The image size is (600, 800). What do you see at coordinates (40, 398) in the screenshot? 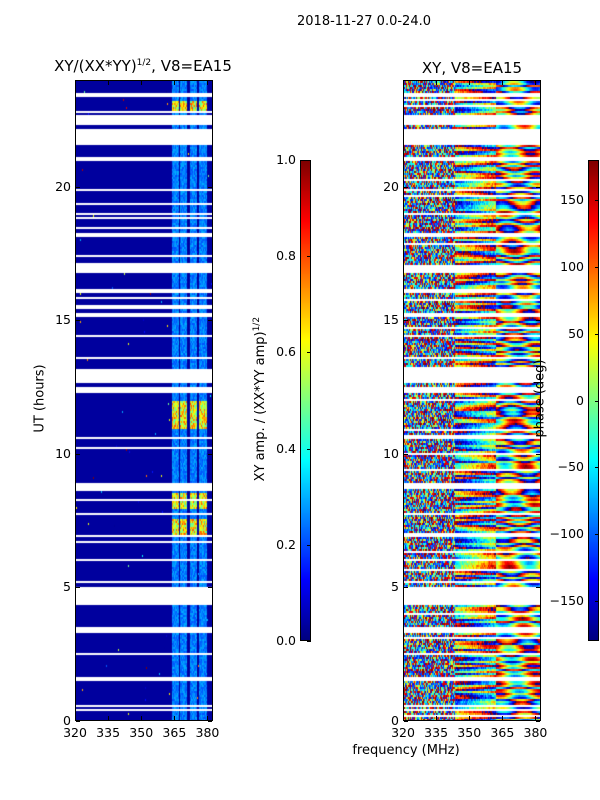
I see `left-ylabel: UT (hours)` at bounding box center [40, 398].